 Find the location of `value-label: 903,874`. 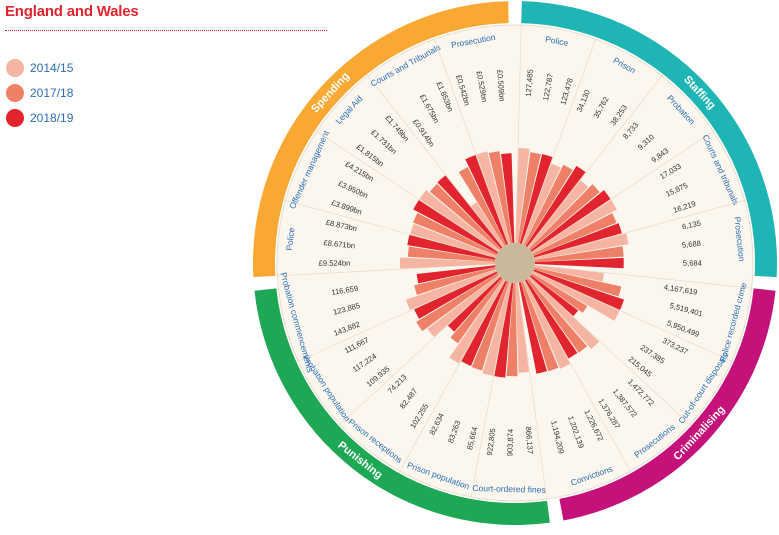

value-label: 903,874 is located at coordinates (510, 443).